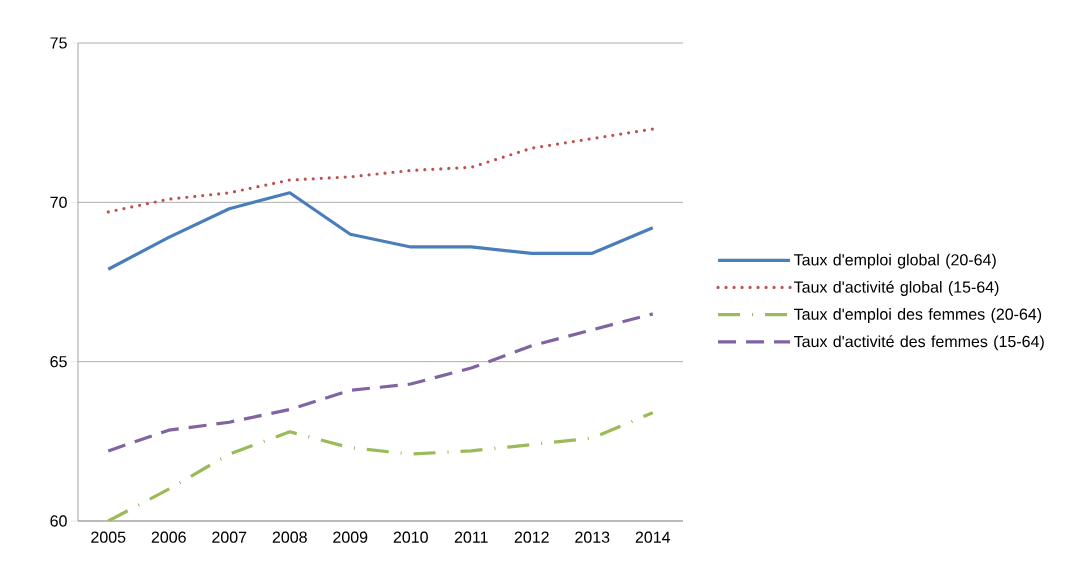  Describe the element at coordinates (471, 537) in the screenshot. I see `x-tick-label: 2011` at that location.